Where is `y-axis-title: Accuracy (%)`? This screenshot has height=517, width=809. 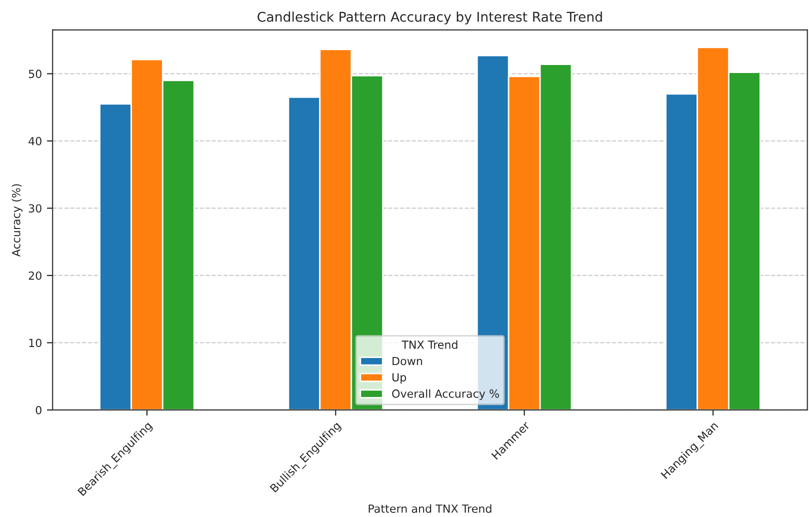 y-axis-title: Accuracy (%) is located at coordinates (17, 220).